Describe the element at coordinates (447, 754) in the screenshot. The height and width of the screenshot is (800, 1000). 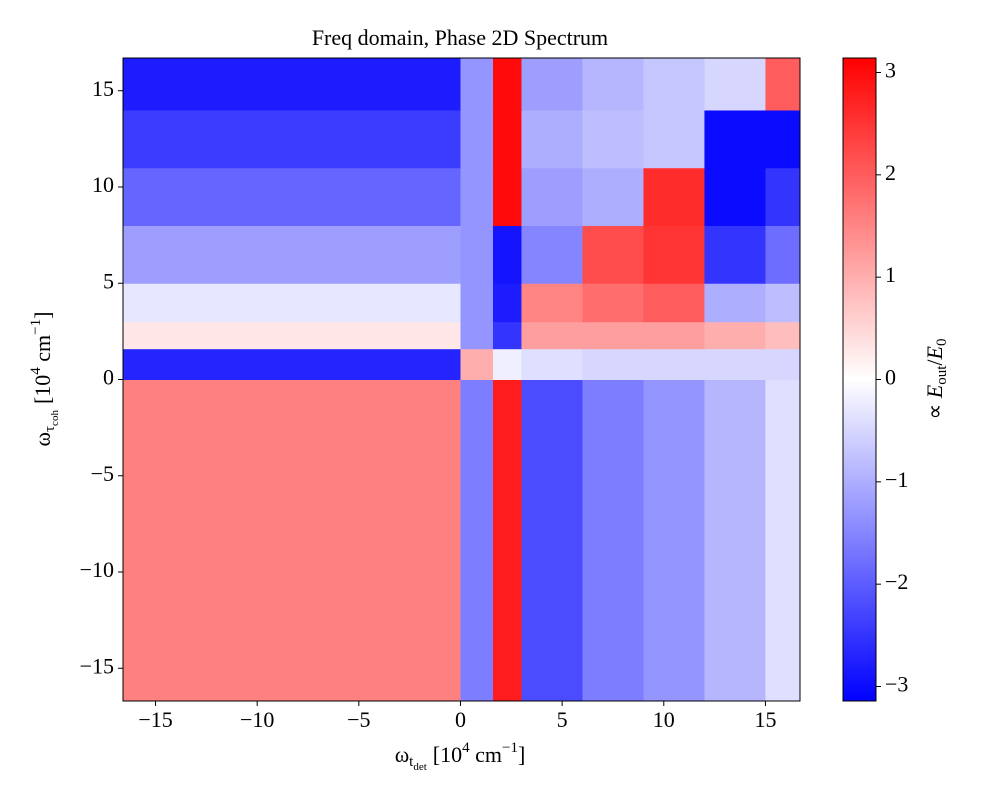
I see `x-axis-label-part: [10` at that location.